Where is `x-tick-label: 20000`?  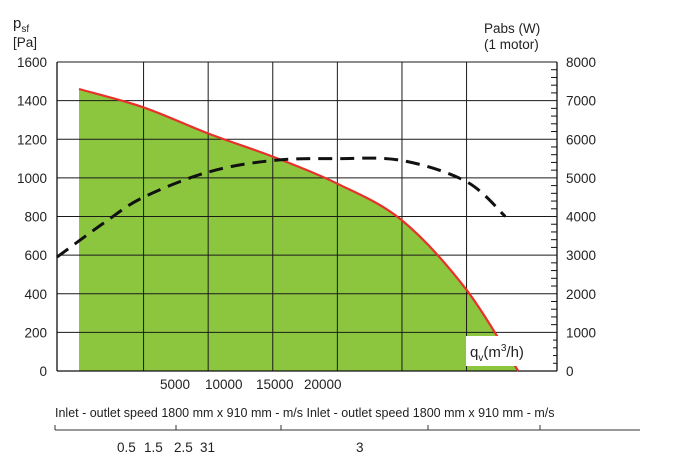 x-tick-label: 20000 is located at coordinates (323, 384).